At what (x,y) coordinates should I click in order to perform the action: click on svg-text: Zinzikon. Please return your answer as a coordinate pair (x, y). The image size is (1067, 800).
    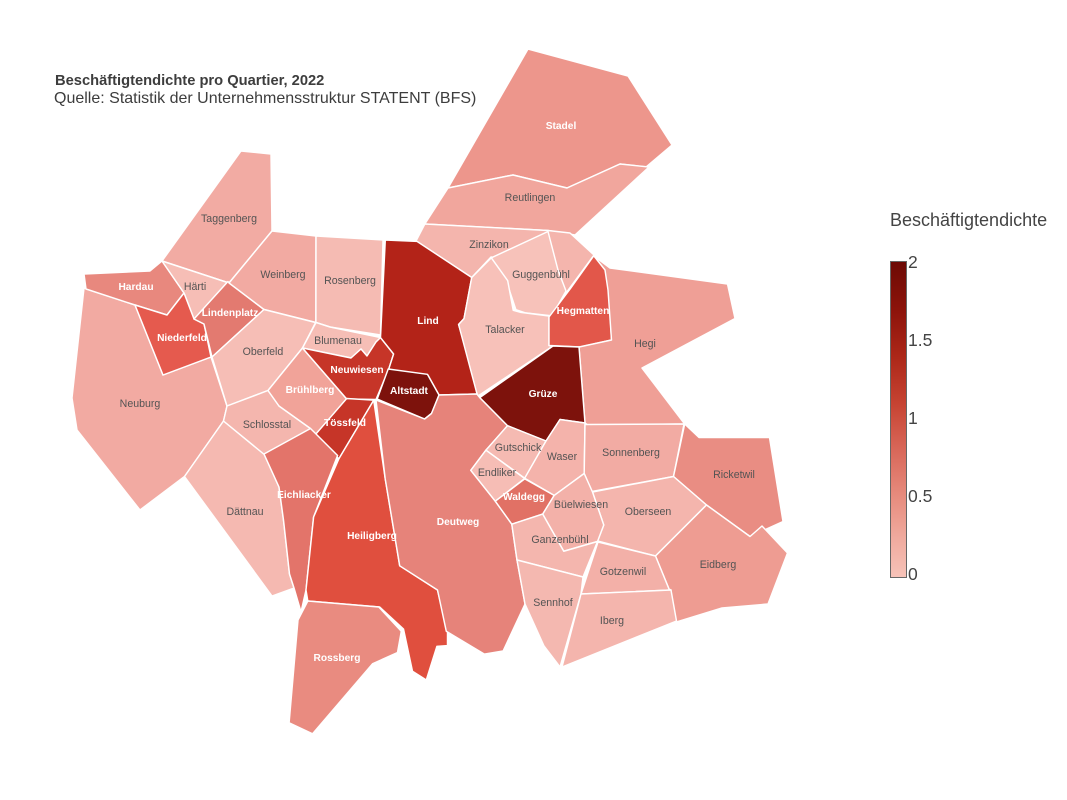
    Looking at the image, I should click on (489, 245).